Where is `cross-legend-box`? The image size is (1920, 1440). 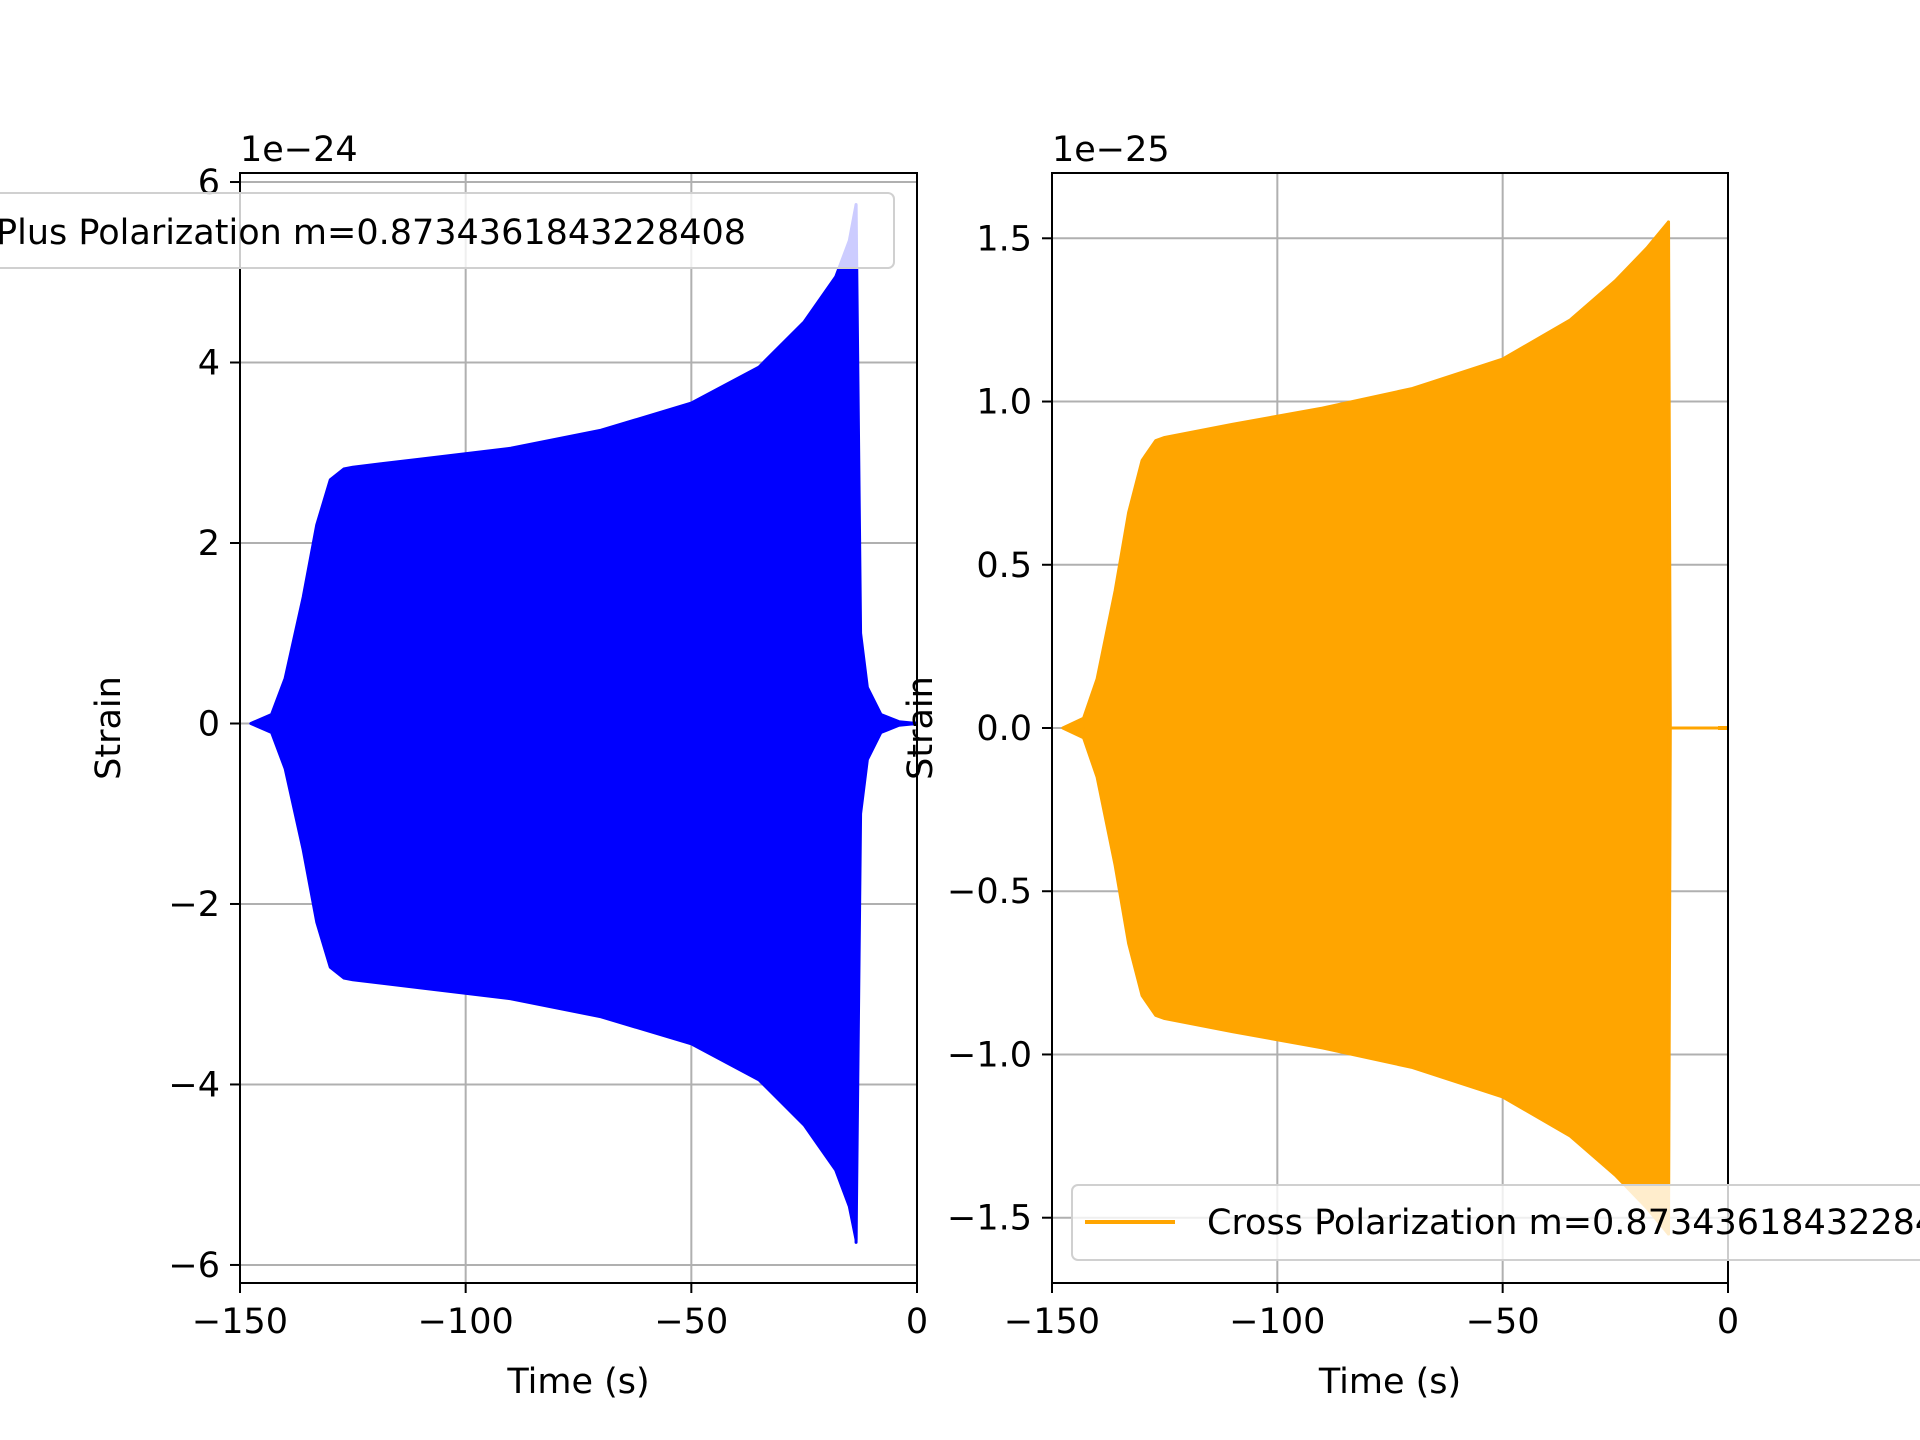
cross-legend-box is located at coordinates (1495, 1222).